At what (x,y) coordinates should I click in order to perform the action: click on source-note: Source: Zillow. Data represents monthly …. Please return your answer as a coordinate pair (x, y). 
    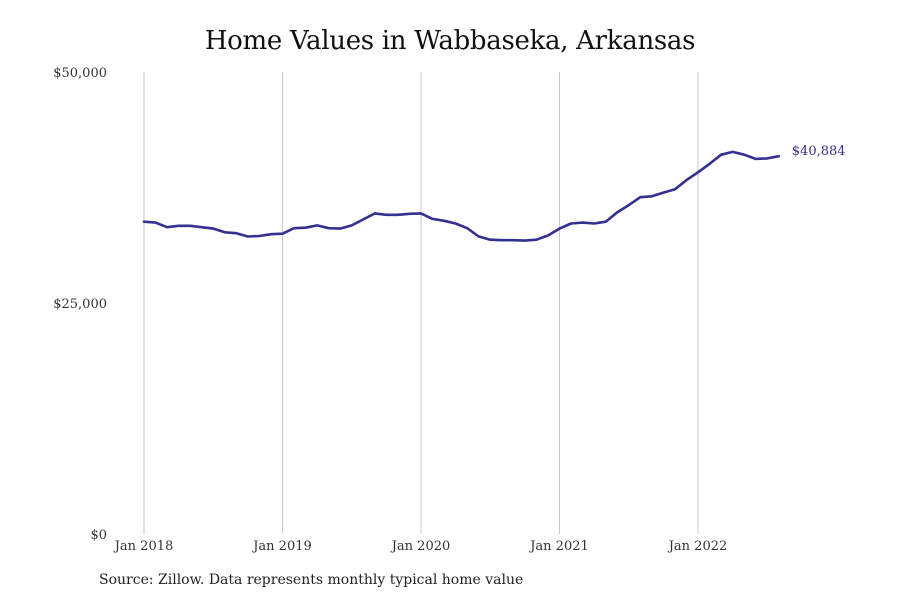
    Looking at the image, I should click on (311, 580).